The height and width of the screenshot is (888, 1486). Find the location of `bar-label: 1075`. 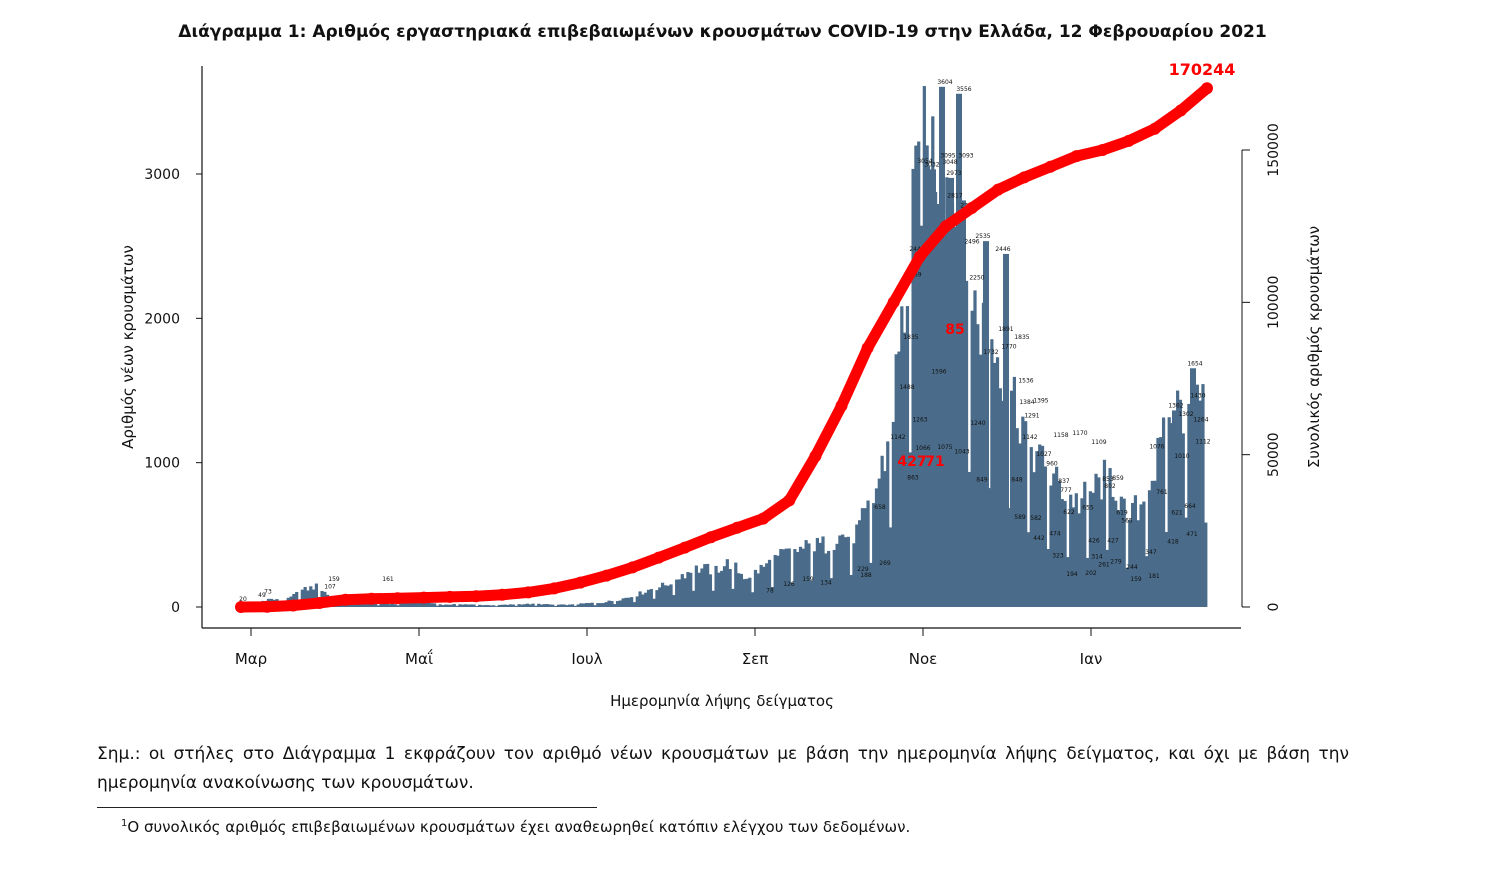

bar-label: 1075 is located at coordinates (944, 447).